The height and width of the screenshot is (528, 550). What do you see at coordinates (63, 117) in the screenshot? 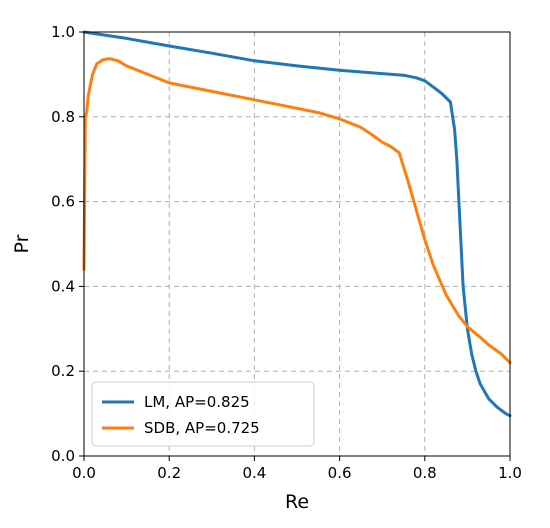
I see `y-tick-label: 0.8` at bounding box center [63, 117].